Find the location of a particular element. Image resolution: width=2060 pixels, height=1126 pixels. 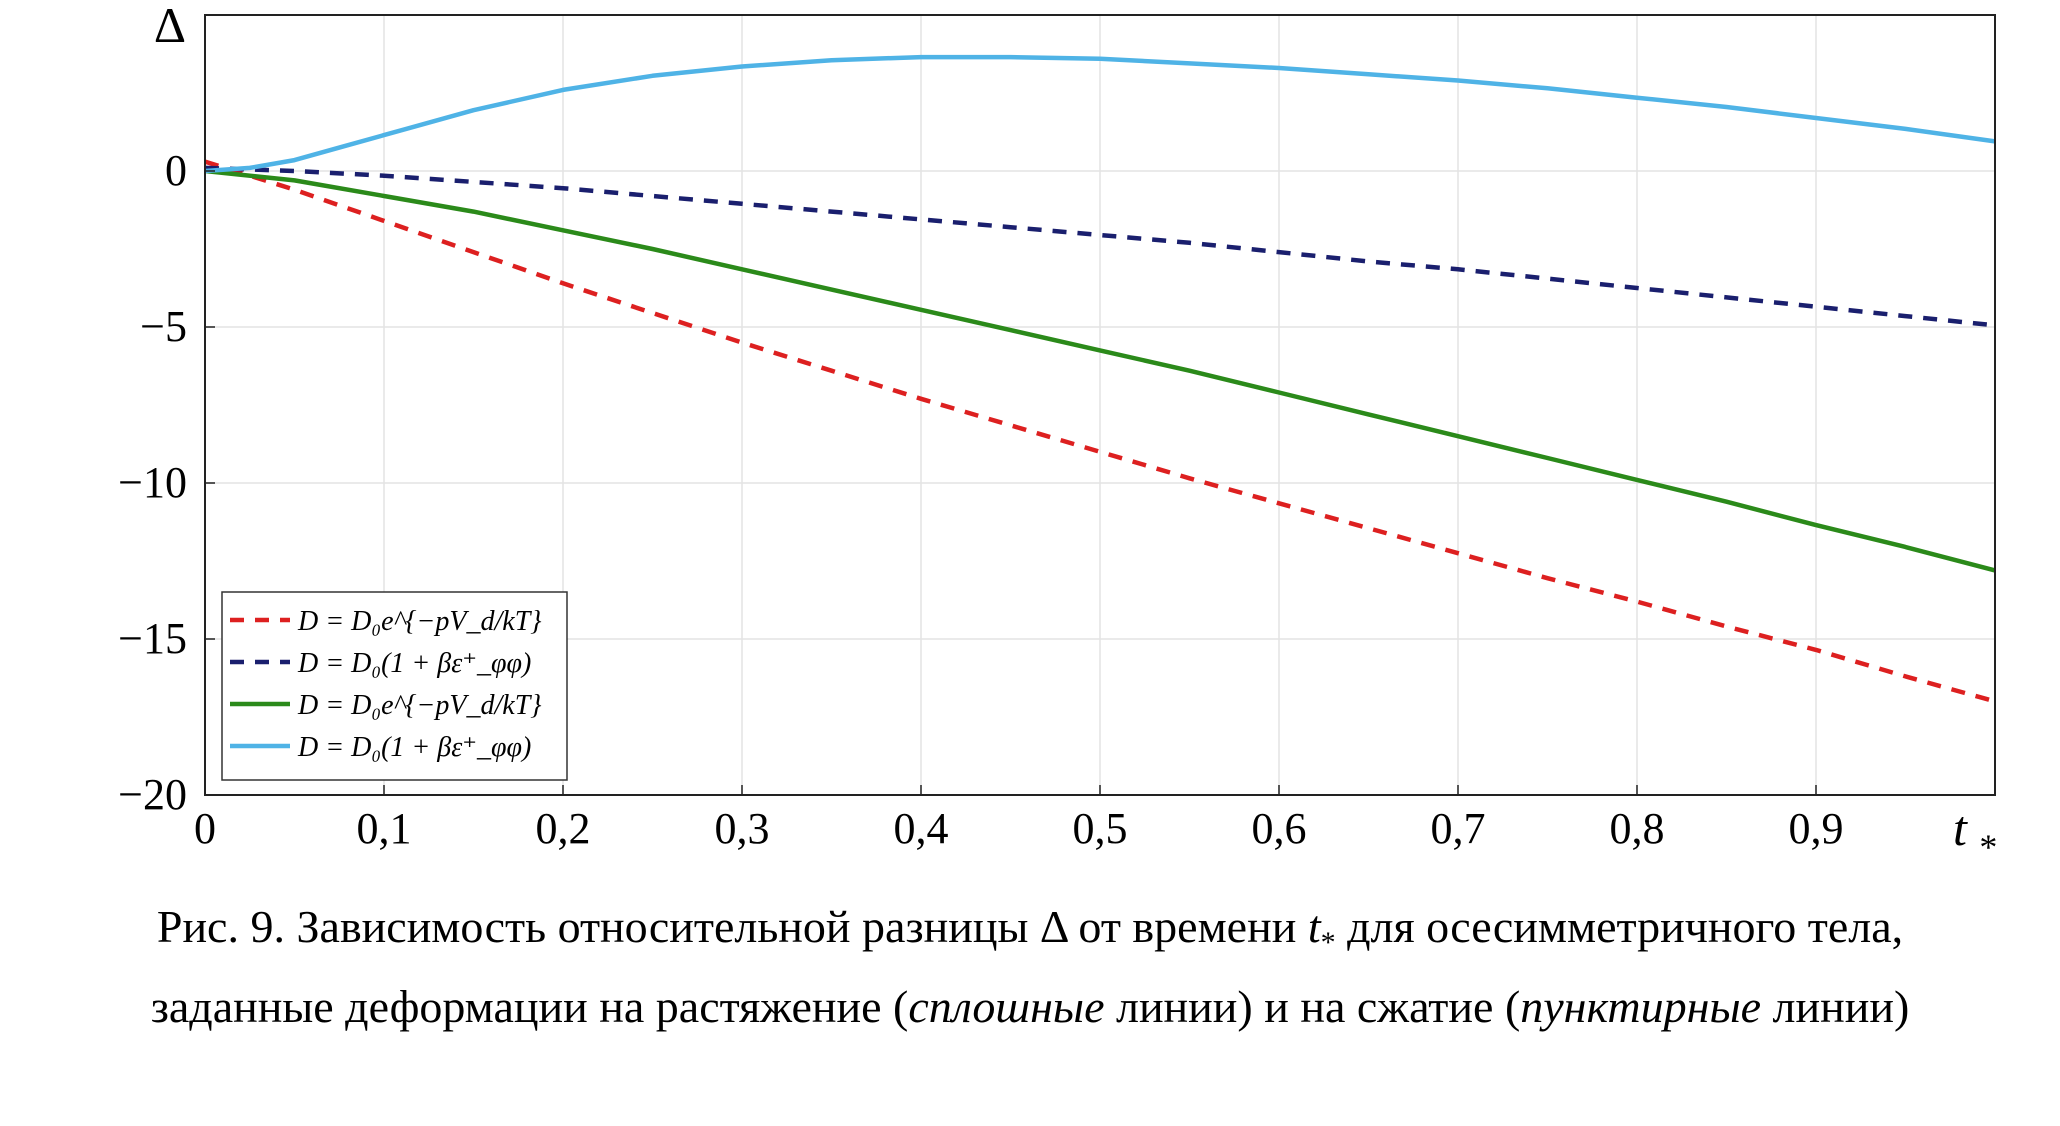

x-tick-label: 0,3 is located at coordinates (742, 828).